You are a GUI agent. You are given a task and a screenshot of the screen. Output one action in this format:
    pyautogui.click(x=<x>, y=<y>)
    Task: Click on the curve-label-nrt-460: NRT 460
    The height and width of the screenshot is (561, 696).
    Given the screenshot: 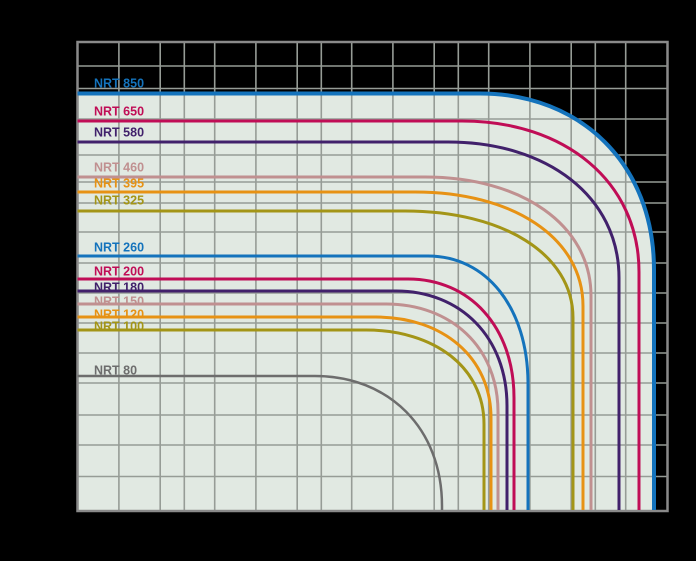 What is the action you would take?
    pyautogui.click(x=119, y=167)
    